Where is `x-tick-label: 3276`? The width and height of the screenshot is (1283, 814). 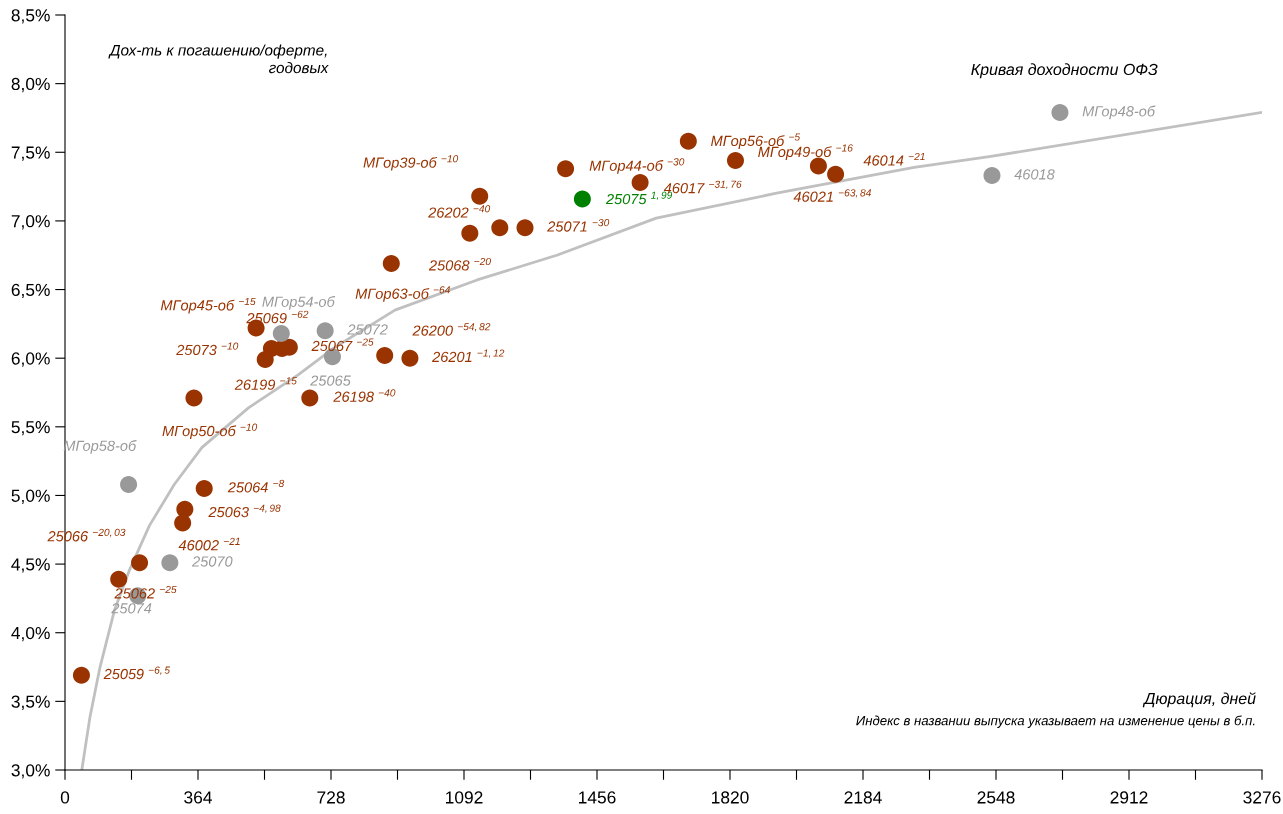 x-tick-label: 3276 is located at coordinates (1262, 797).